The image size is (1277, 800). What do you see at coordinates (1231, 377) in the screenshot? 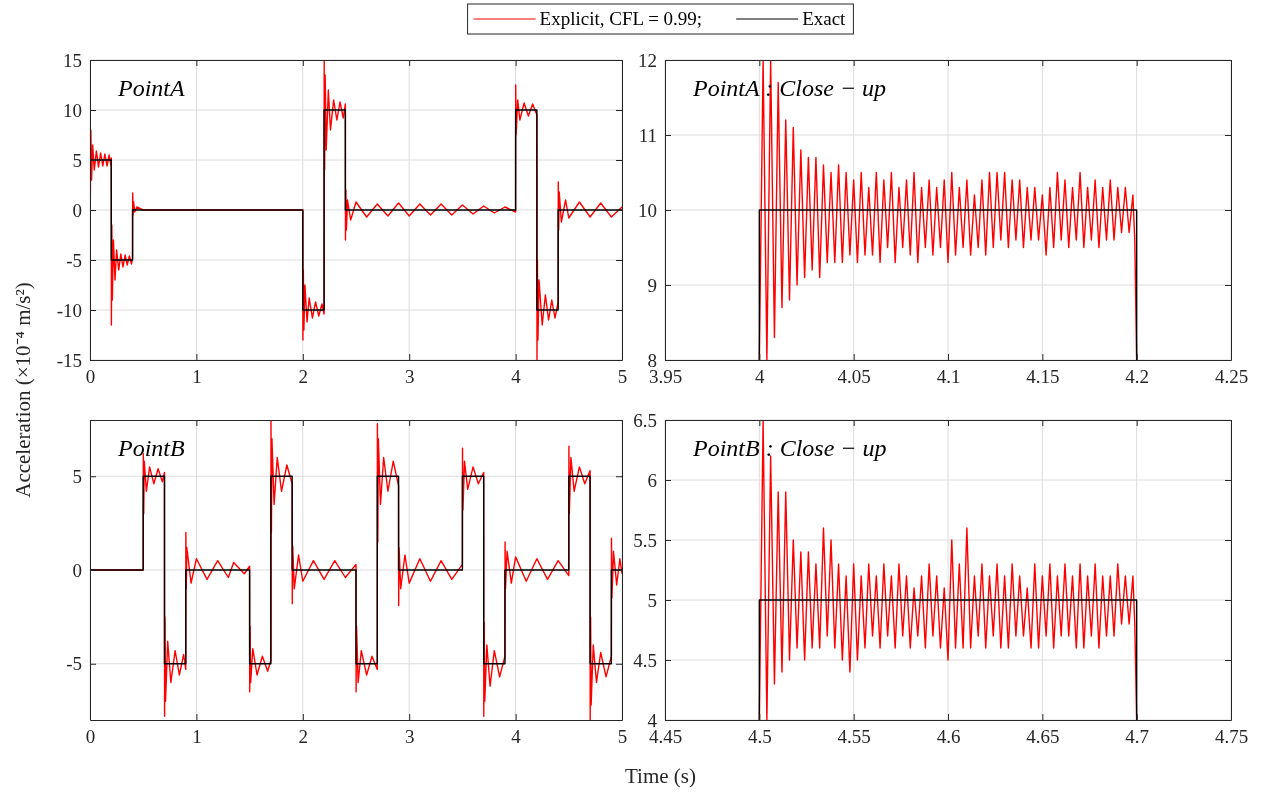
I see `x-tick-label: 4.25` at bounding box center [1231, 377].